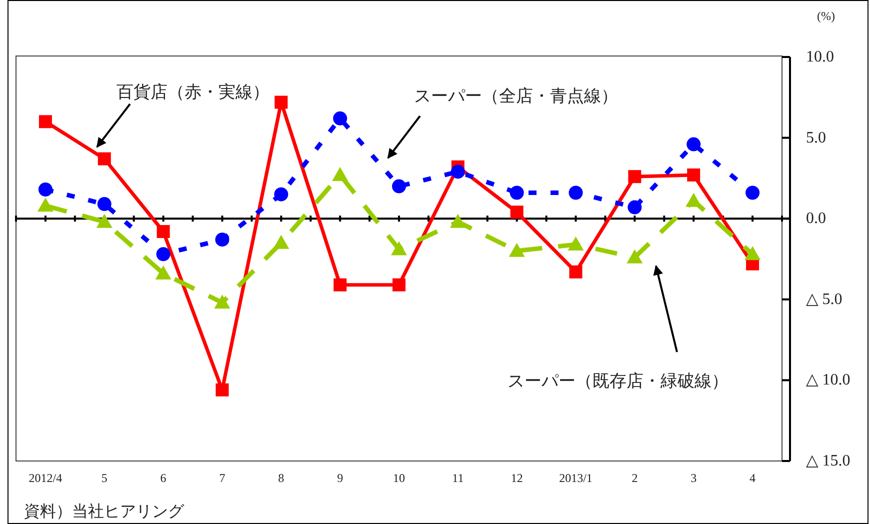 This screenshot has height=524, width=870. Describe the element at coordinates (193, 92) in the screenshot. I see `series-label: 百貨店（赤・実線）` at that location.